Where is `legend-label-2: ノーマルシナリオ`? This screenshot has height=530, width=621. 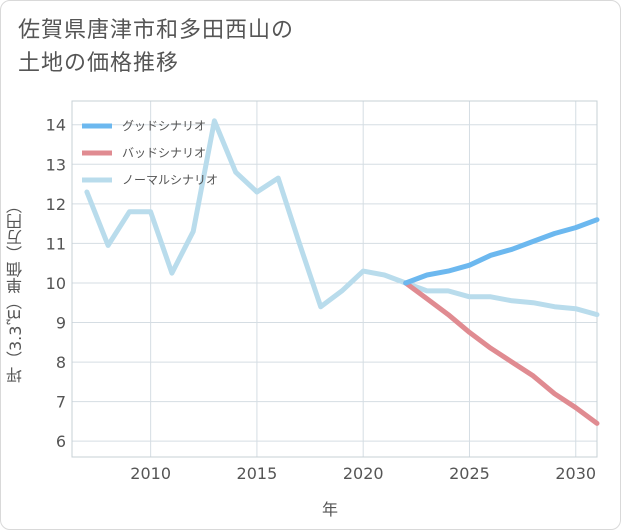 legend-label-2: ノーマルシナリオ is located at coordinates (170, 180).